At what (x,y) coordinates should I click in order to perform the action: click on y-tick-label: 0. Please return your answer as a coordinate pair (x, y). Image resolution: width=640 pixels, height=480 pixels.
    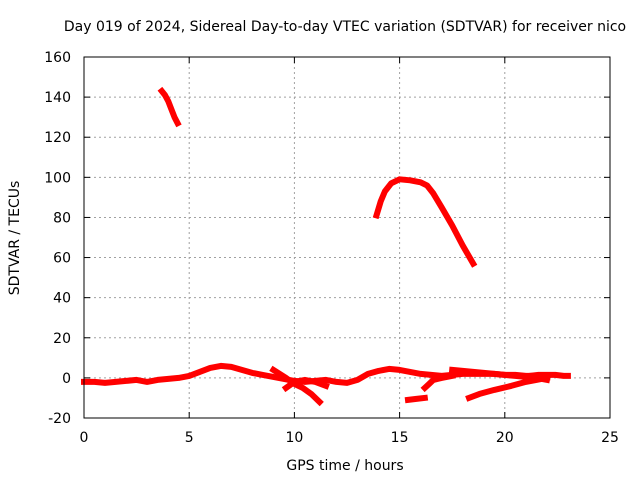
    Looking at the image, I should click on (66, 379).